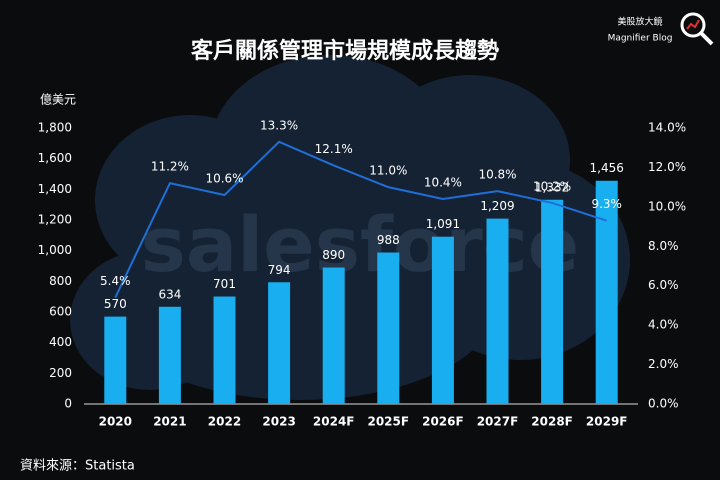 This screenshot has height=480, width=720. Describe the element at coordinates (667, 206) in the screenshot. I see `y2-tick-label: 10.0%` at that location.